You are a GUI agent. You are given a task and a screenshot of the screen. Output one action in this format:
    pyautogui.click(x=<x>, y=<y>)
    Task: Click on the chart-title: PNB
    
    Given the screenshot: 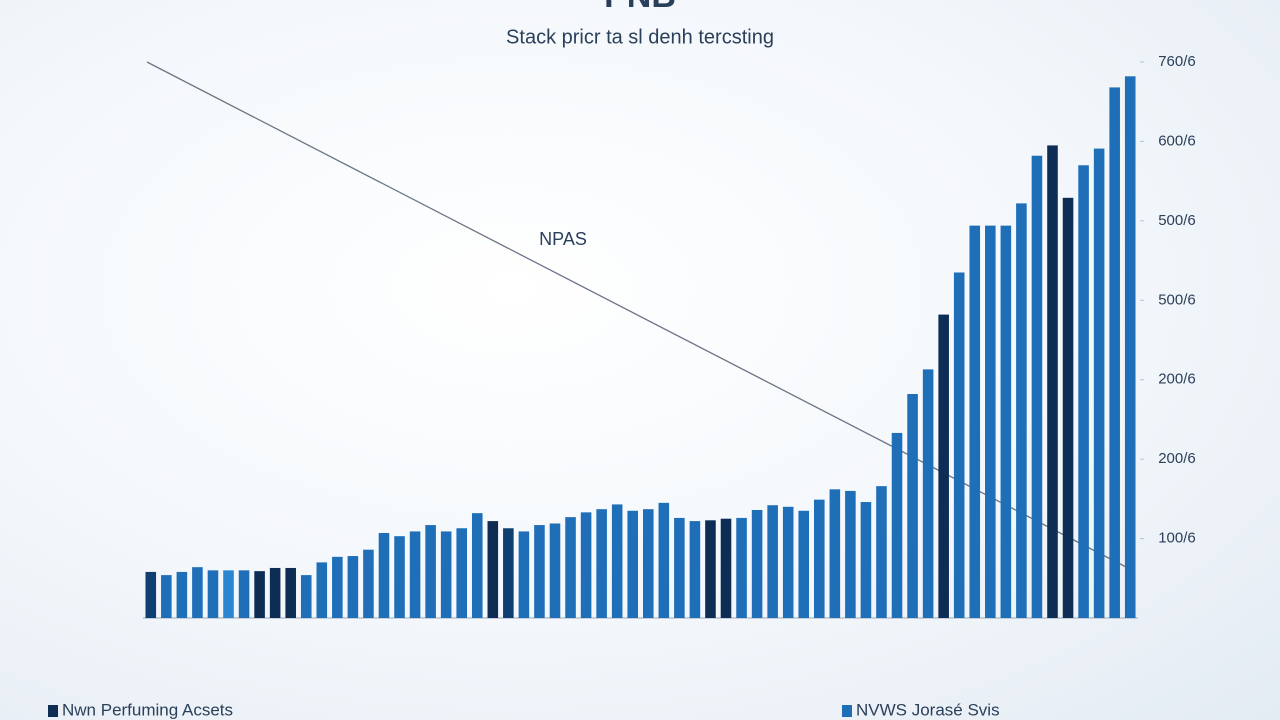 What is the action you would take?
    pyautogui.click(x=640, y=7)
    